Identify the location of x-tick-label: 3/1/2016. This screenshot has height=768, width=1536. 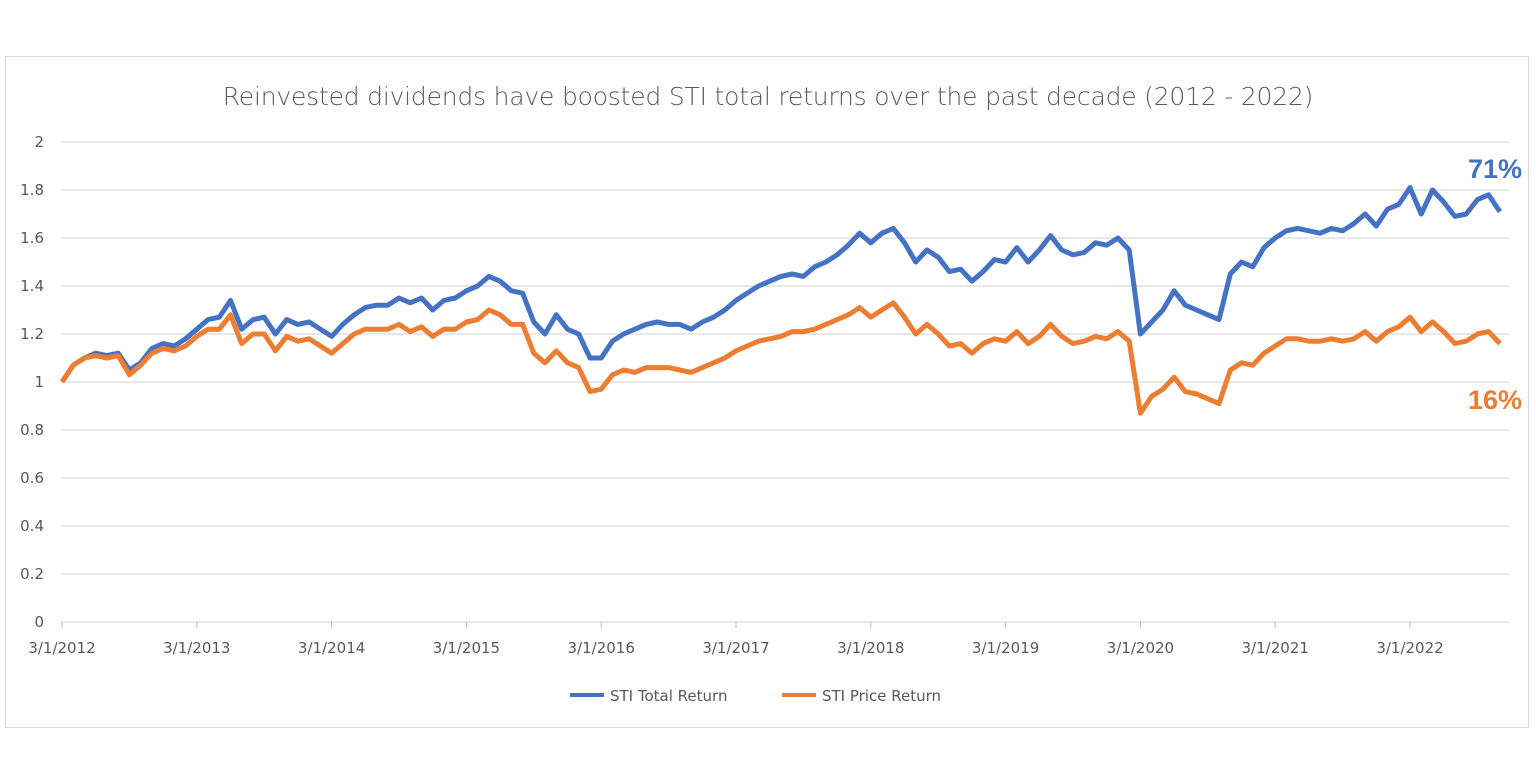
(601, 648).